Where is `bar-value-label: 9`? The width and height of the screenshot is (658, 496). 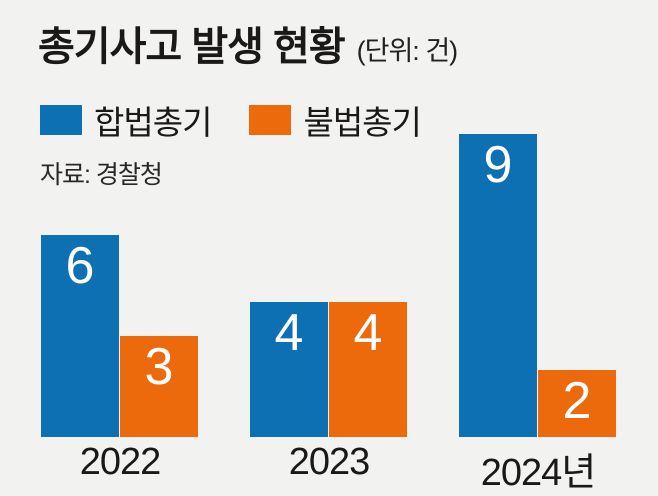
bar-value-label: 9 is located at coordinates (498, 165).